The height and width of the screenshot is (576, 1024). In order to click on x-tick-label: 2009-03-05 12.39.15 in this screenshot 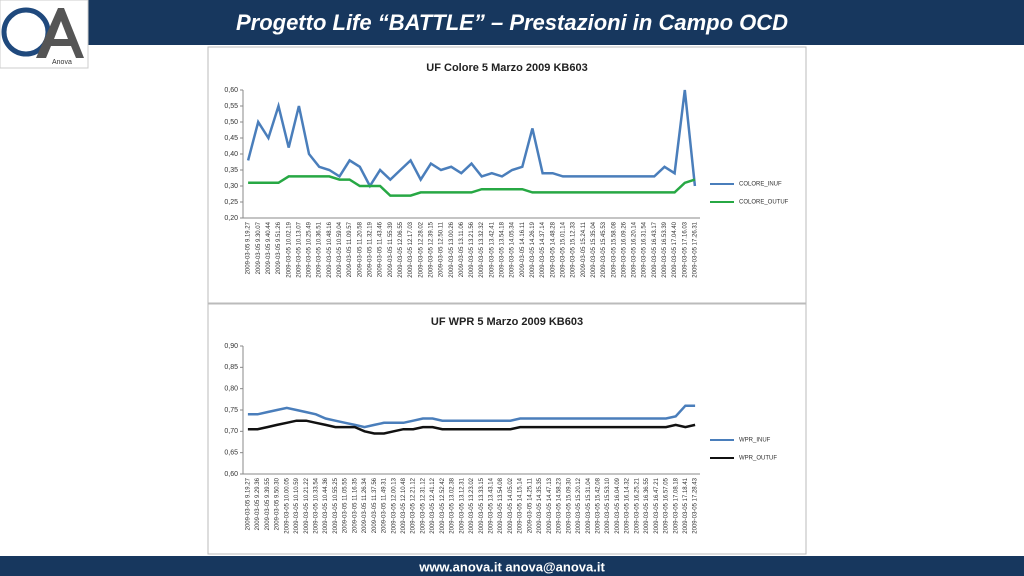, I will do `click(431, 249)`.